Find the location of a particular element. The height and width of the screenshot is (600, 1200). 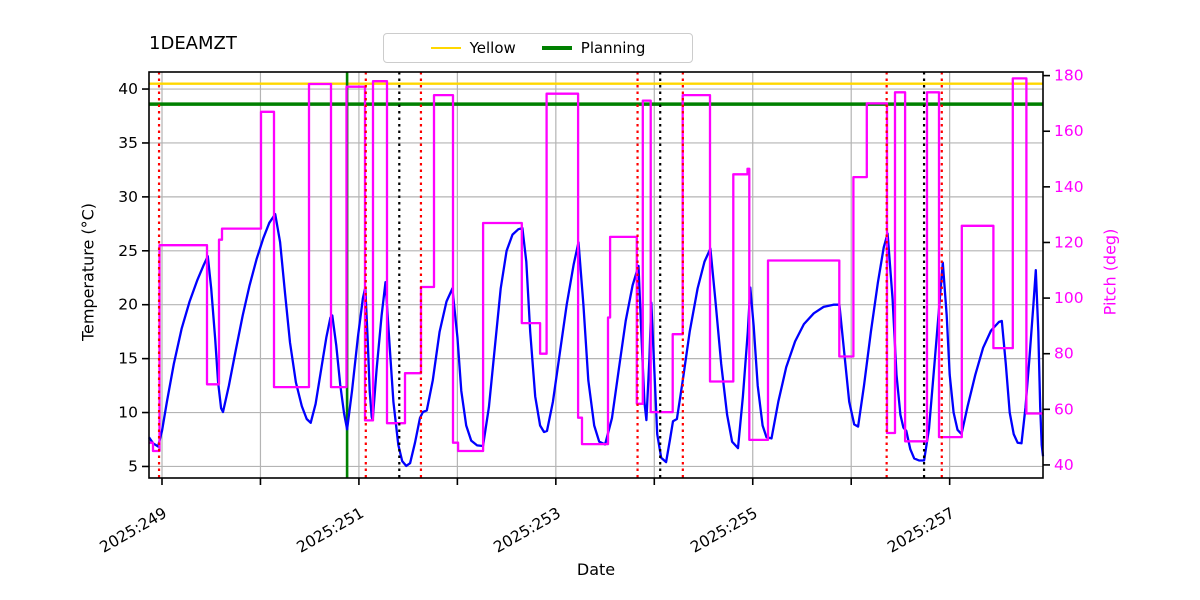

temp-tick-label: 25 is located at coordinates (128, 251).